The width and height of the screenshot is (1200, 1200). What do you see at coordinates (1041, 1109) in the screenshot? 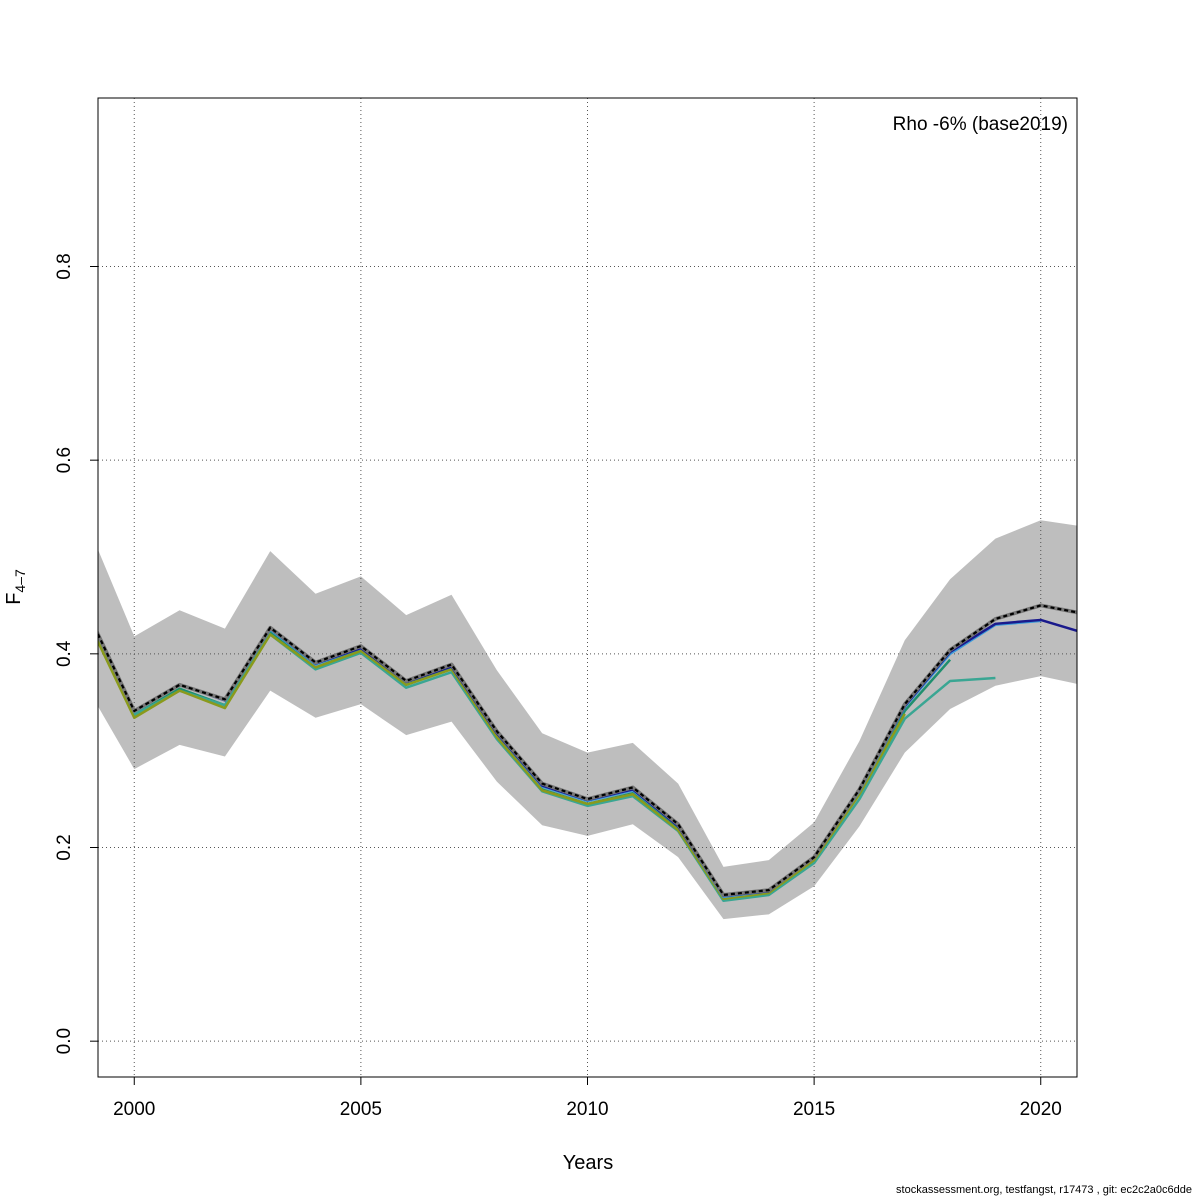
I see `x-tick-label: 2020` at bounding box center [1041, 1109].